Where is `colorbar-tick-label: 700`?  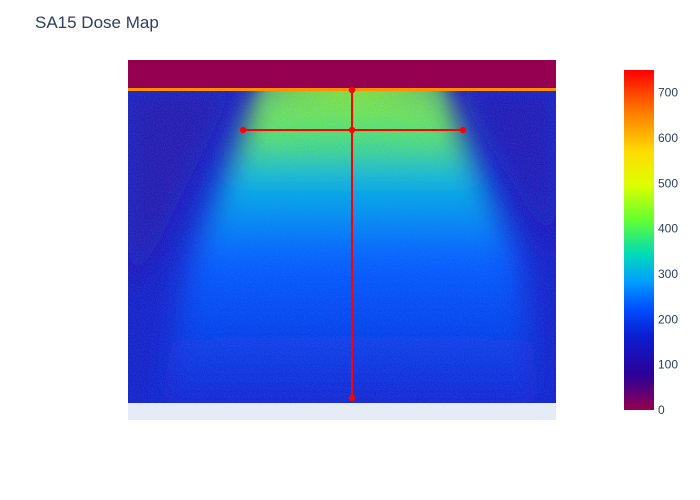 colorbar-tick-label: 700 is located at coordinates (668, 93).